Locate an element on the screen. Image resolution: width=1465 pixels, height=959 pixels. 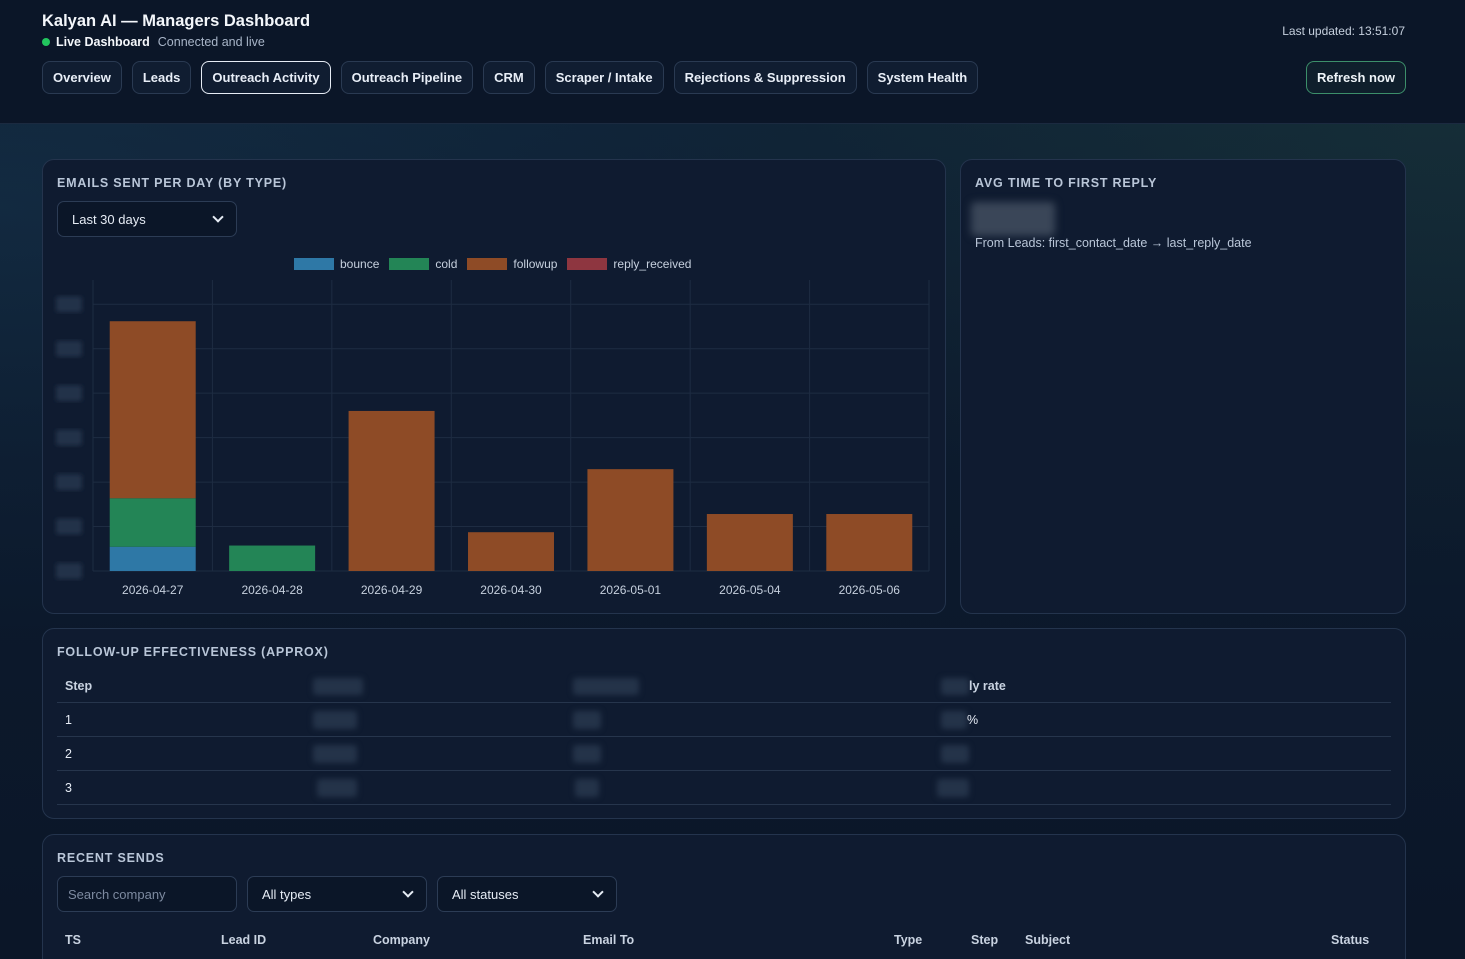
tab-outreach-pipeline: Outreach Pipeline is located at coordinates (407, 77).